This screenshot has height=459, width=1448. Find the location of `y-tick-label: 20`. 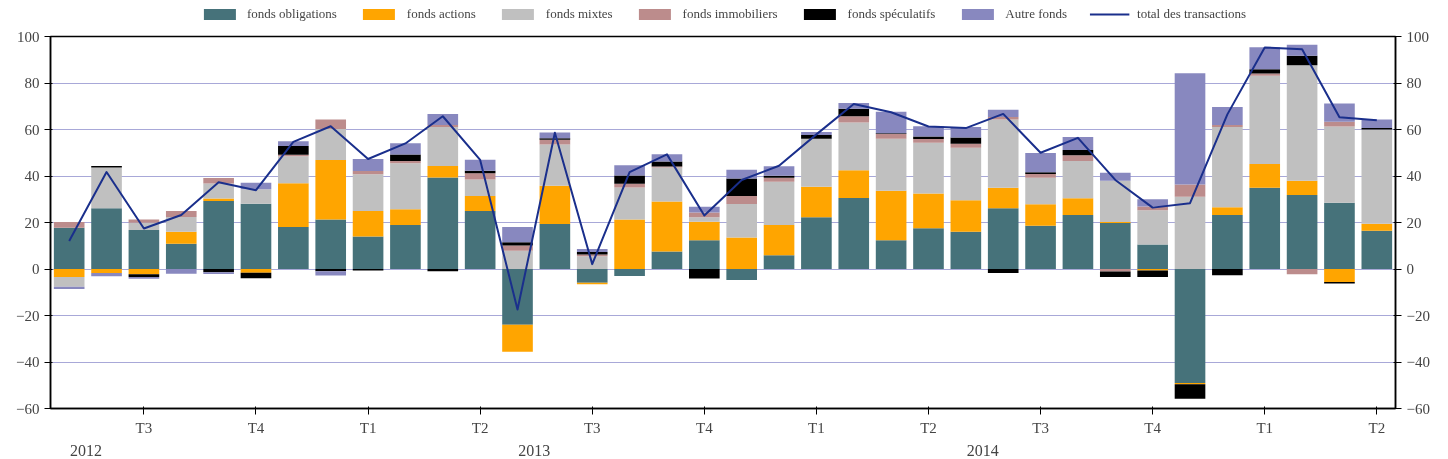

y-tick-label: 20 is located at coordinates (32, 222).